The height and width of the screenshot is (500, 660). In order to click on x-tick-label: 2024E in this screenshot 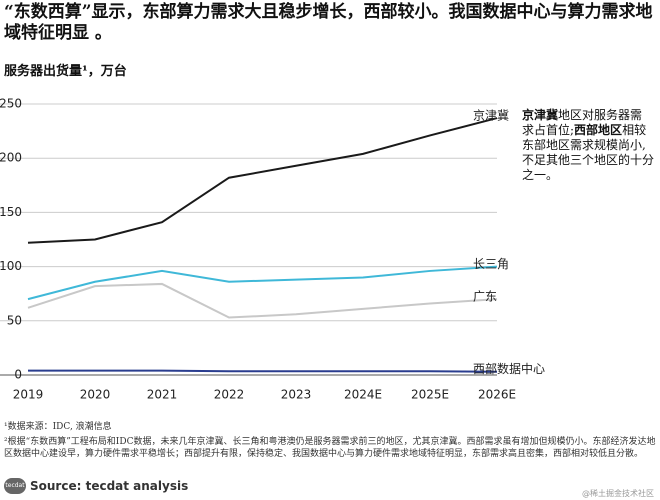, I will do `click(363, 395)`.